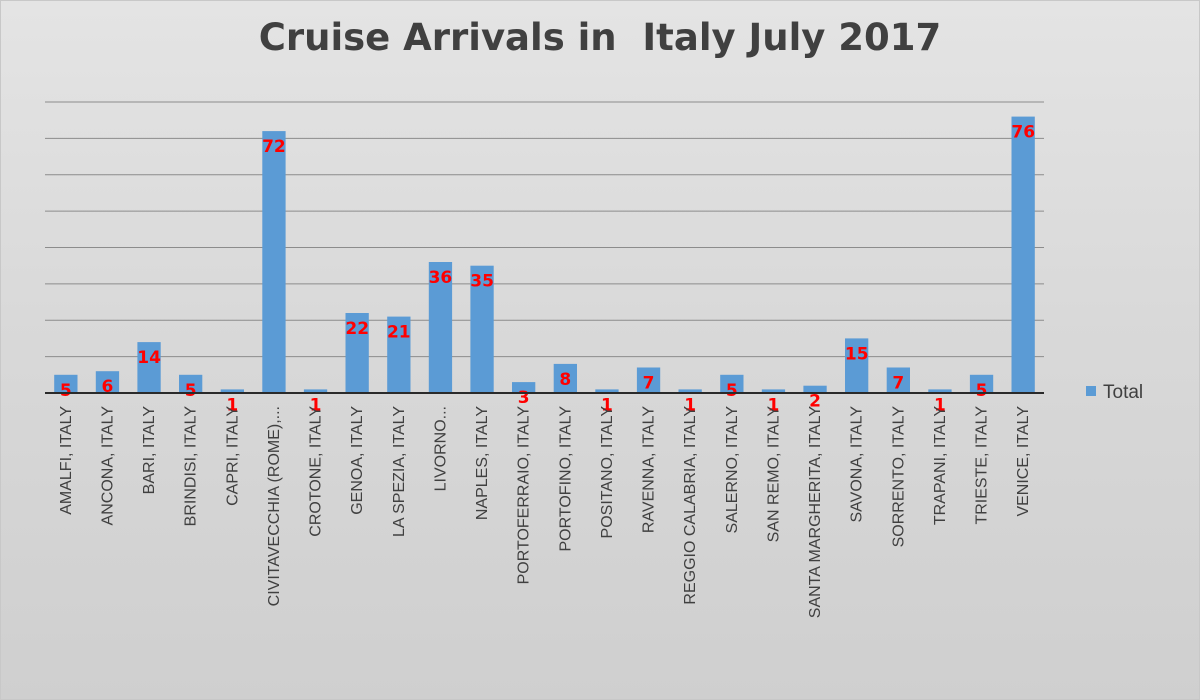 The image size is (1200, 700). I want to click on data-label: 8, so click(565, 380).